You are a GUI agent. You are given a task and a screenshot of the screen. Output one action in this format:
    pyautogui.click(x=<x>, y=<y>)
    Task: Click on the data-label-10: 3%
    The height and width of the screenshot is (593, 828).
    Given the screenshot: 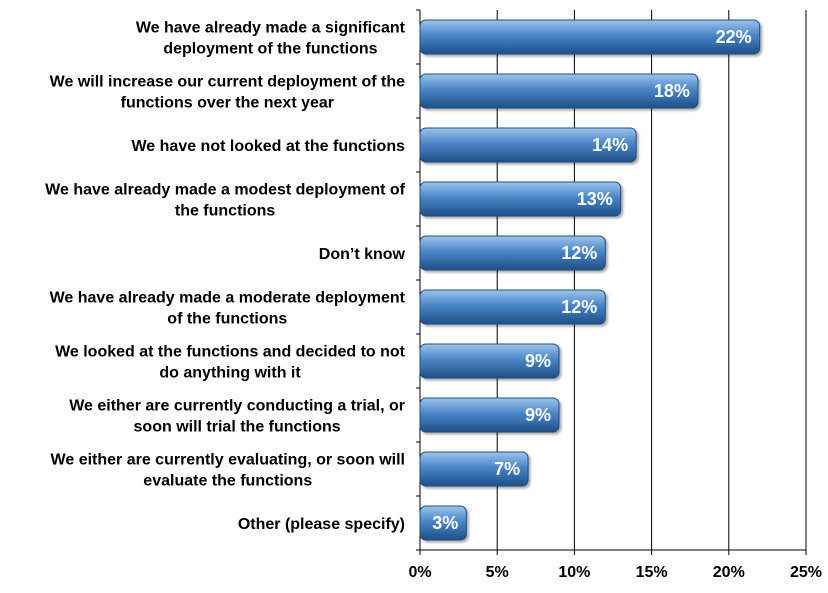 What is the action you would take?
    pyautogui.click(x=445, y=523)
    